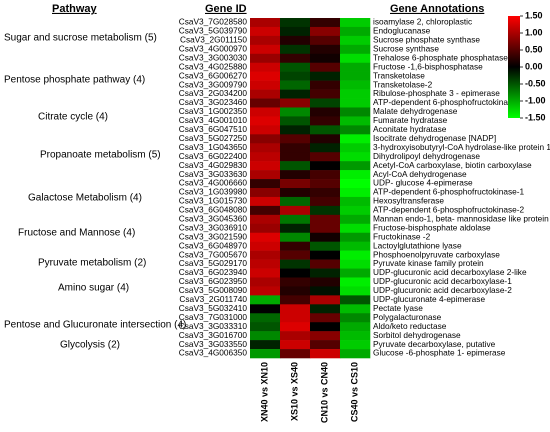  Describe the element at coordinates (76, 233) in the screenshot. I see `pathway-label: Fructose and Mannose (4)` at that location.